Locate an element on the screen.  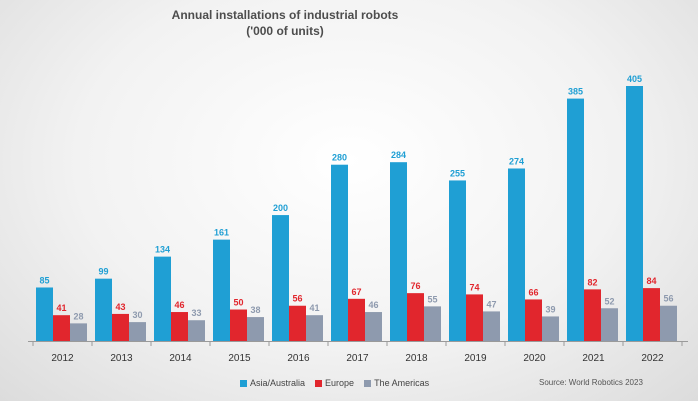
data-label-asia-2019: 255 is located at coordinates (457, 173).